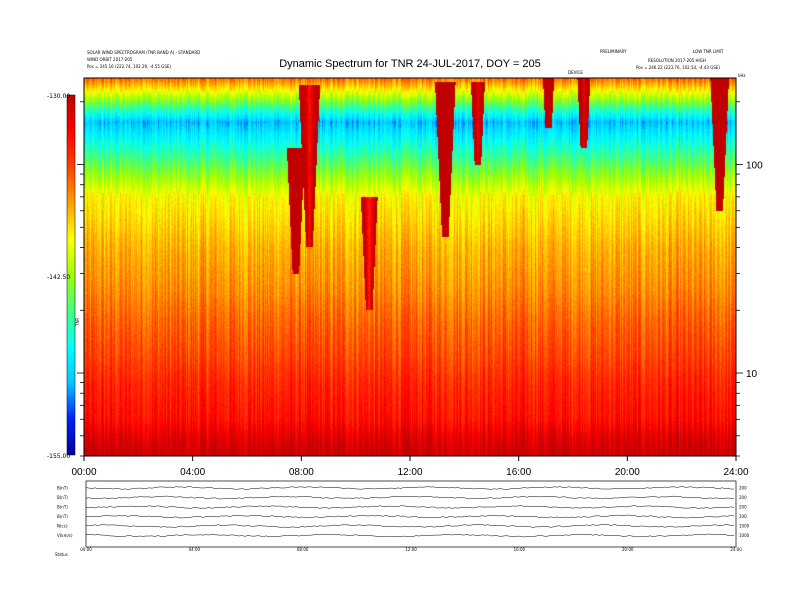 This screenshot has width=792, height=612. I want to click on bottom-axis-label: 00:00, so click(86, 549).